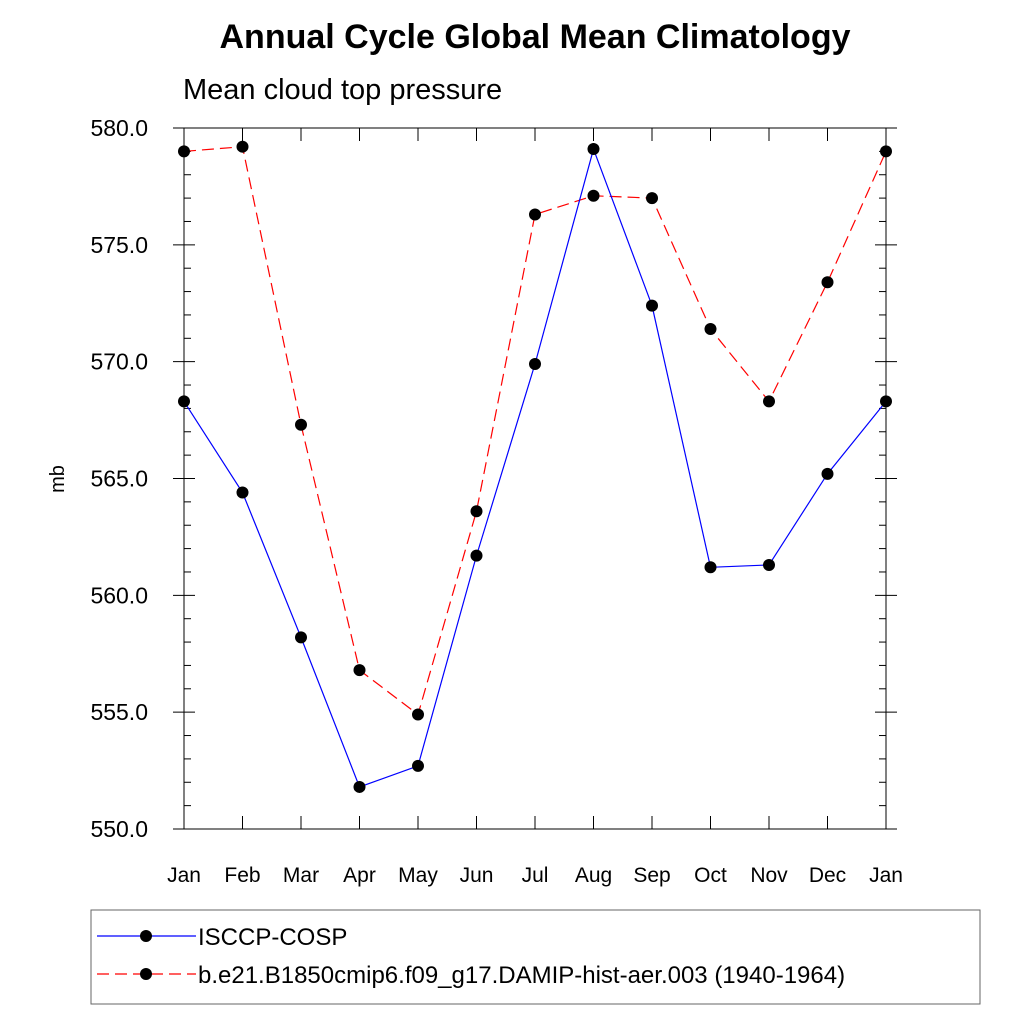  I want to click on x-tick-label: Apr, so click(359, 875).